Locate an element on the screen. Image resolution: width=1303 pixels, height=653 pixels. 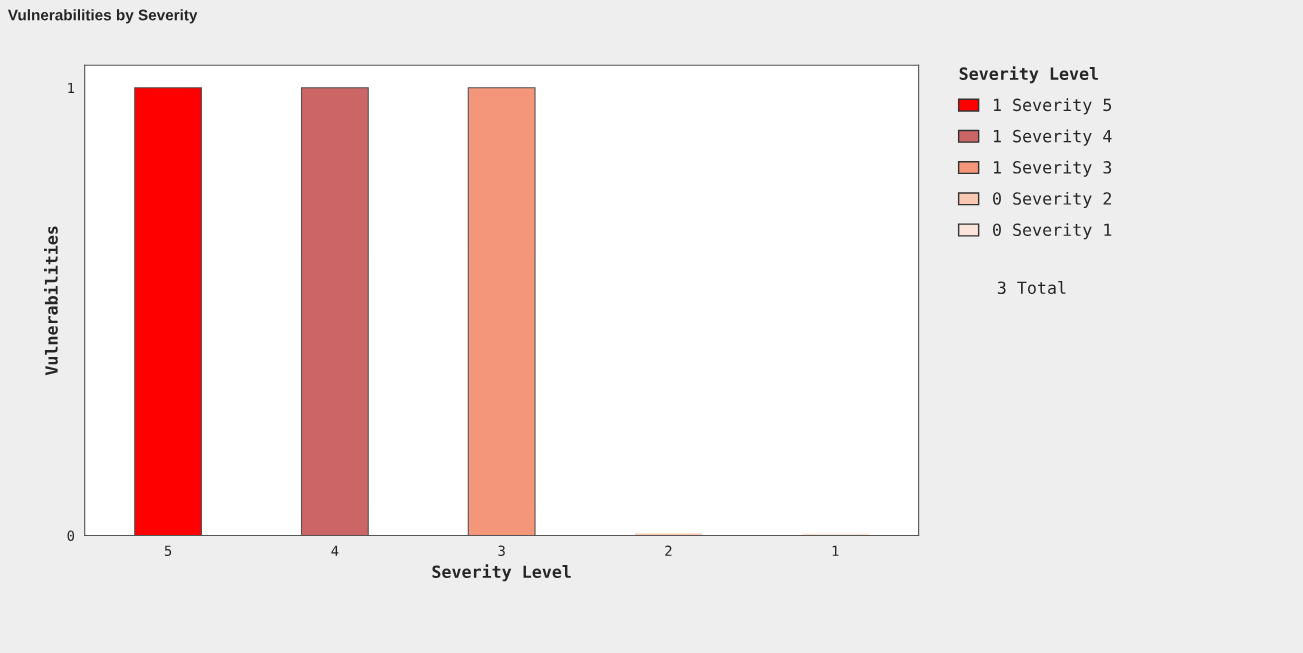
x-tick-label: 4 is located at coordinates (335, 550).